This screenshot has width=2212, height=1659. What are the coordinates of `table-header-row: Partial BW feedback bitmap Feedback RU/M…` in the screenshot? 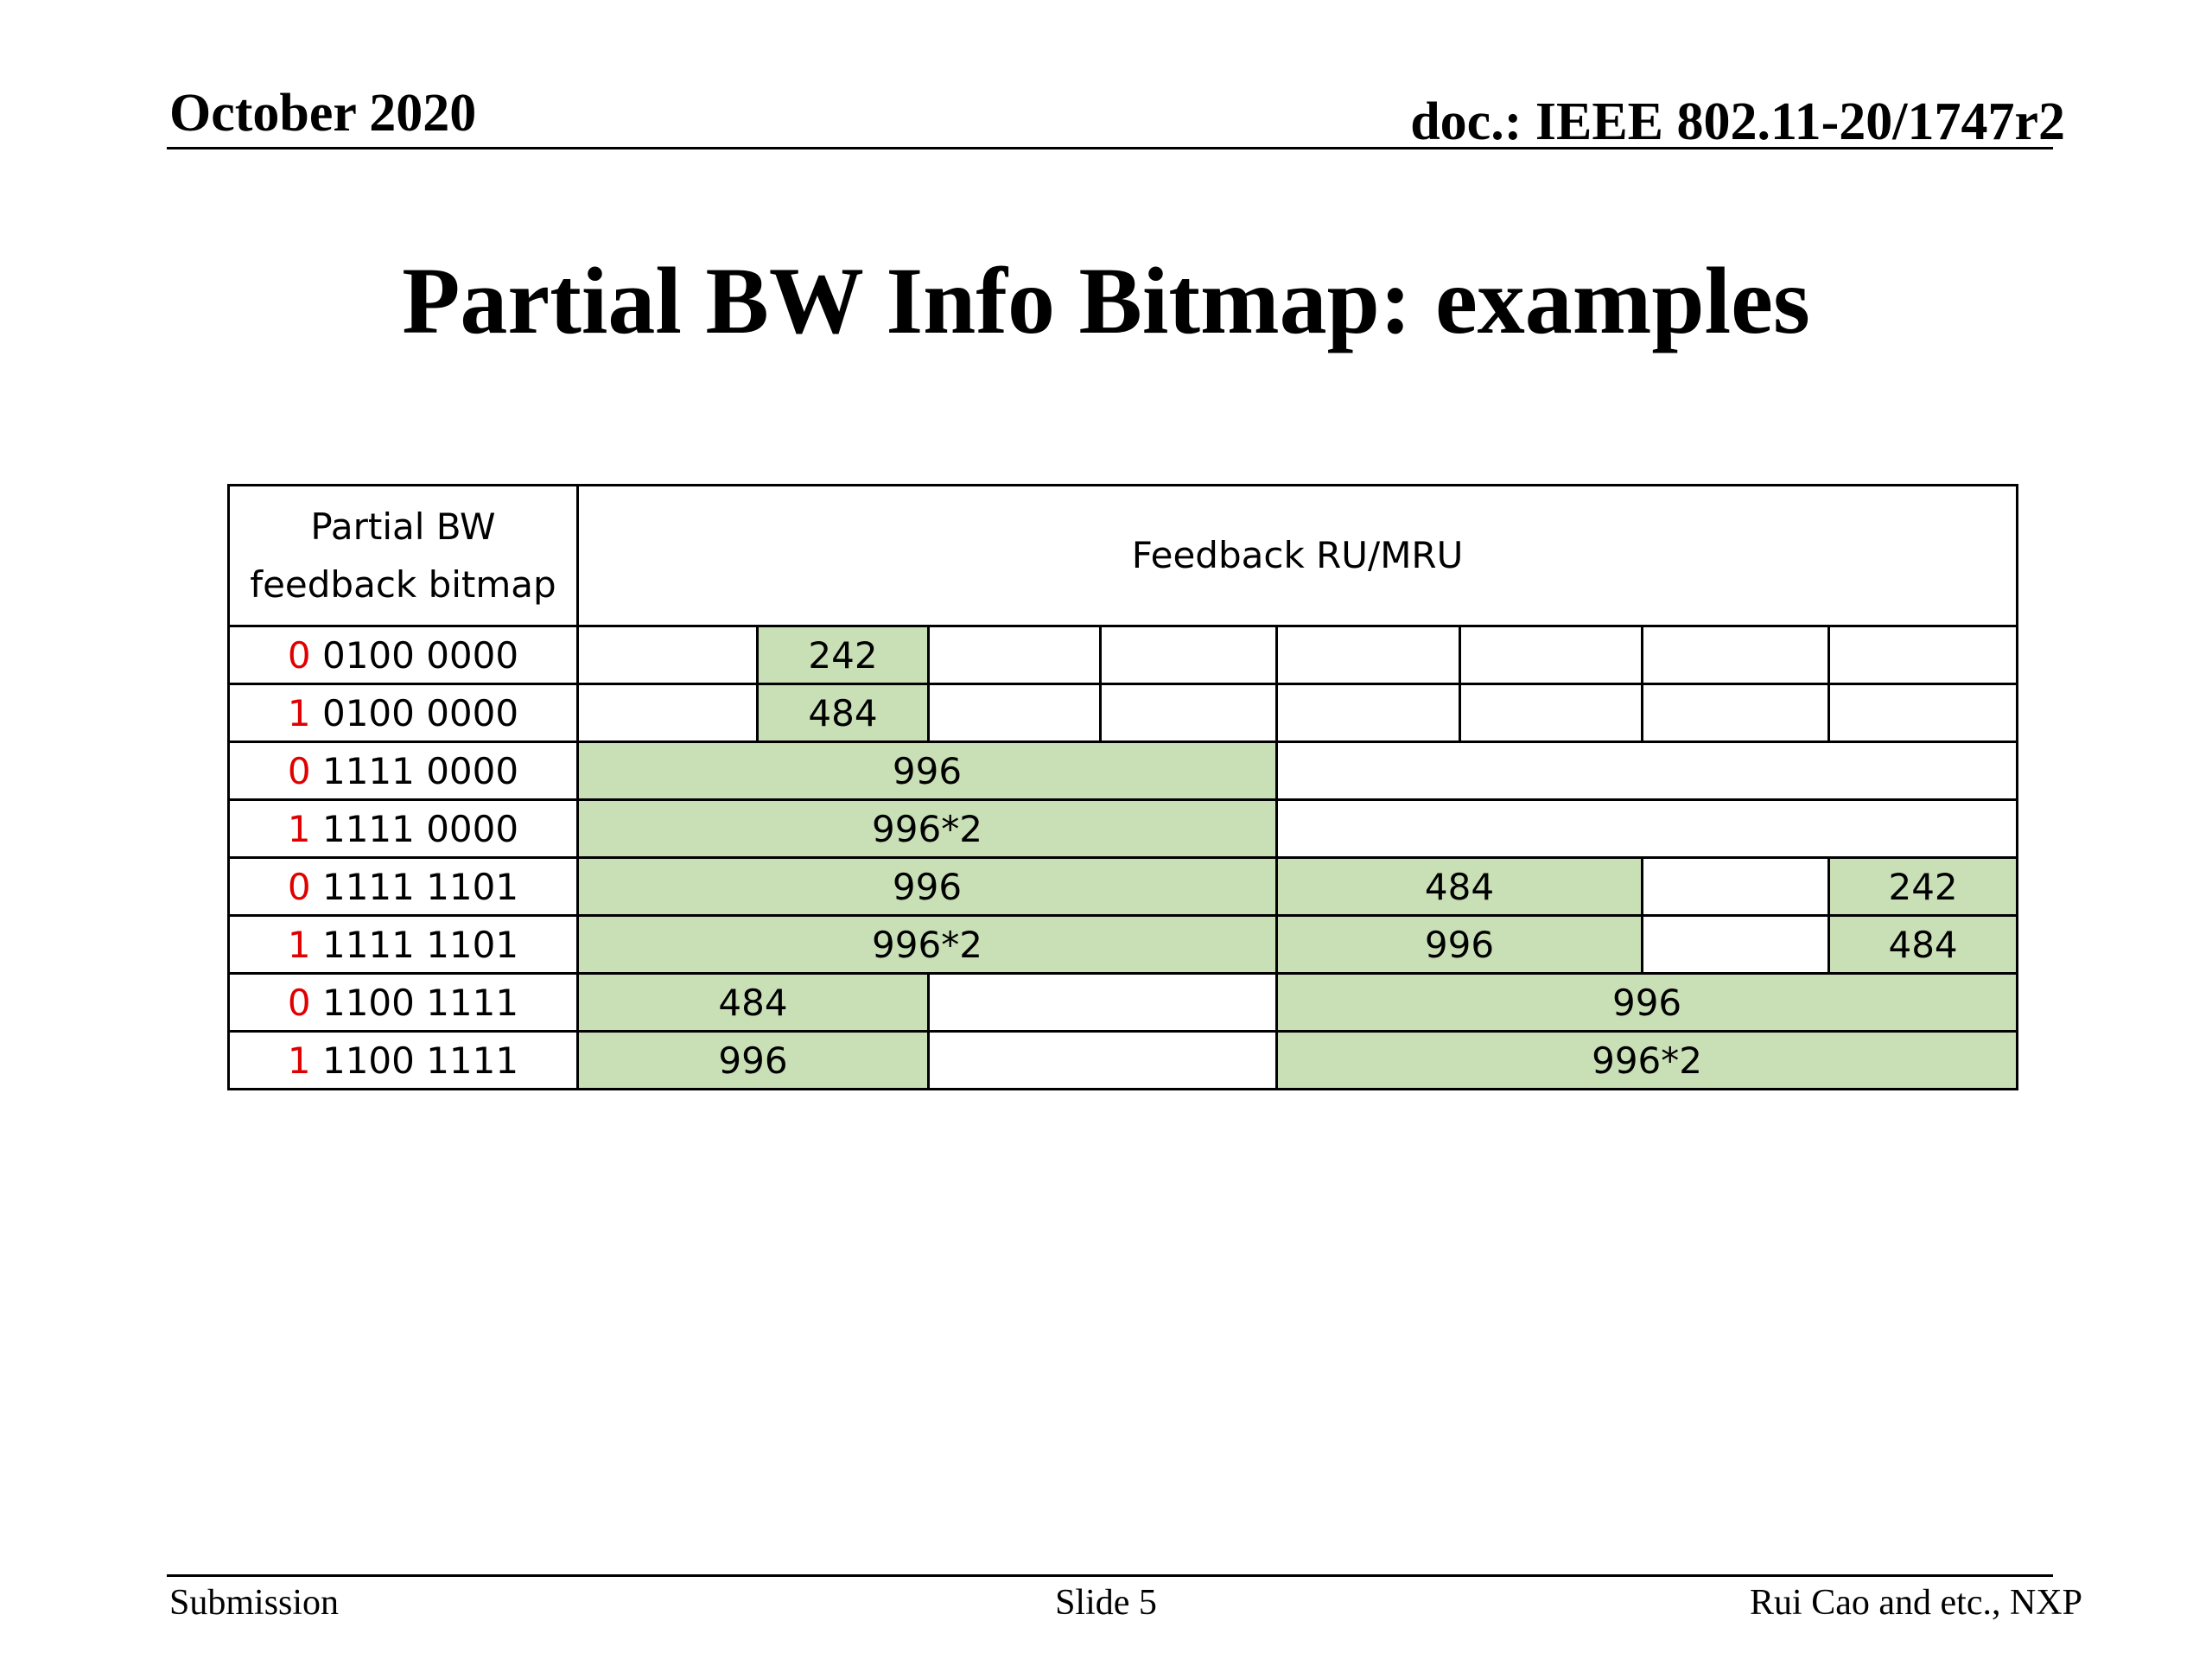 It's located at (1123, 555).